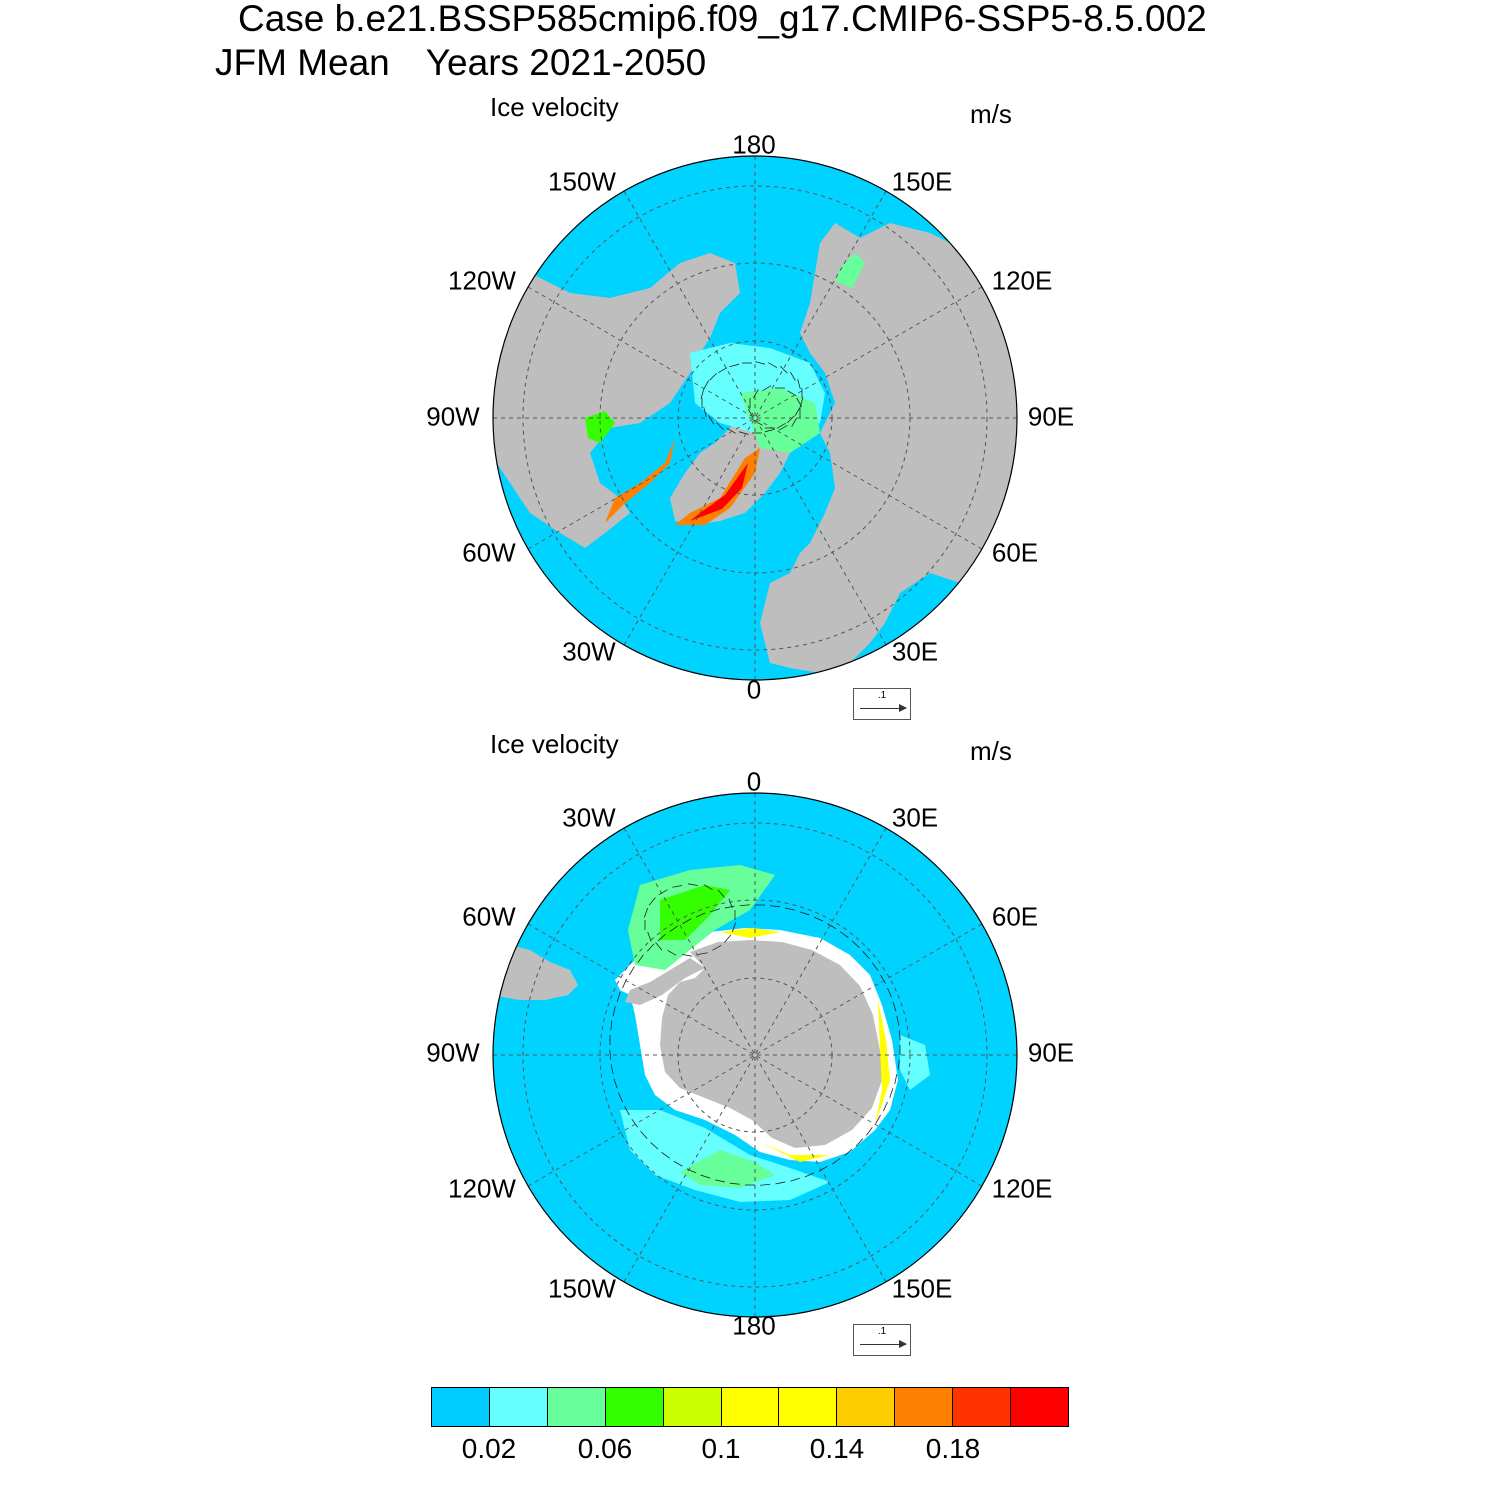  I want to click on north-landmass-eurasia, so click(888, 448).